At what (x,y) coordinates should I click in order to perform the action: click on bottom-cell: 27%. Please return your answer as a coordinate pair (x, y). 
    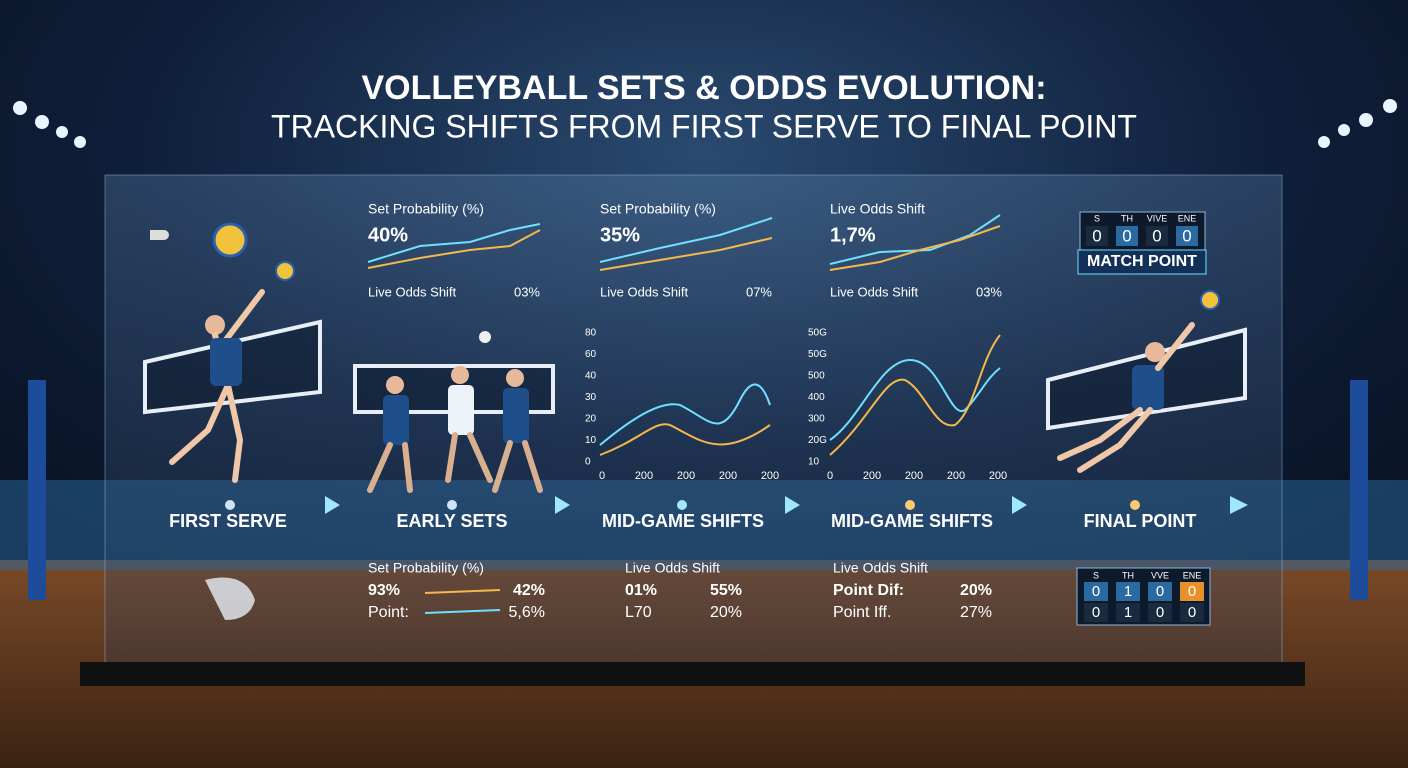
    Looking at the image, I should click on (976, 612).